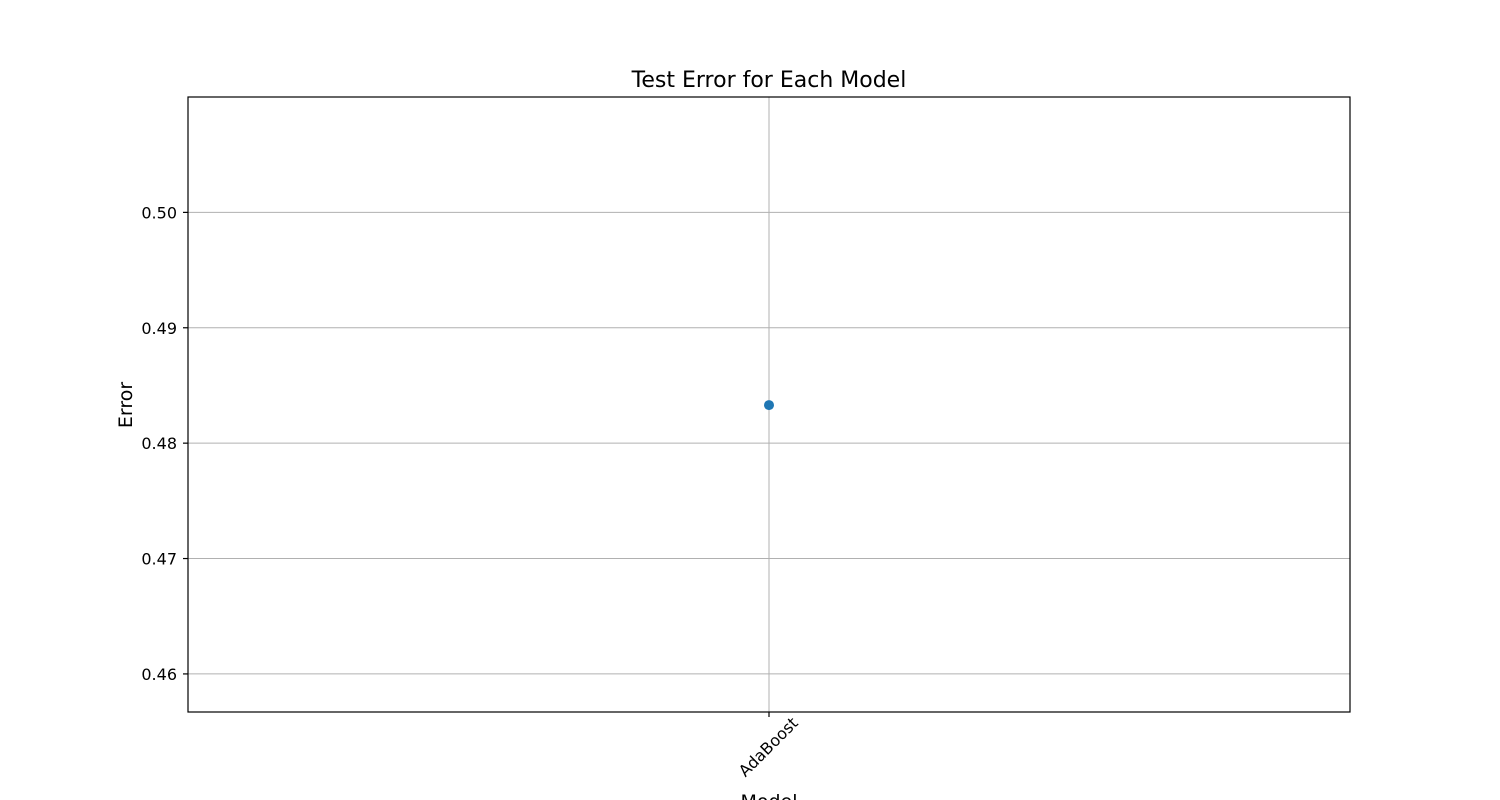 The width and height of the screenshot is (1500, 800). I want to click on y-tick-label: 0.46, so click(159, 674).